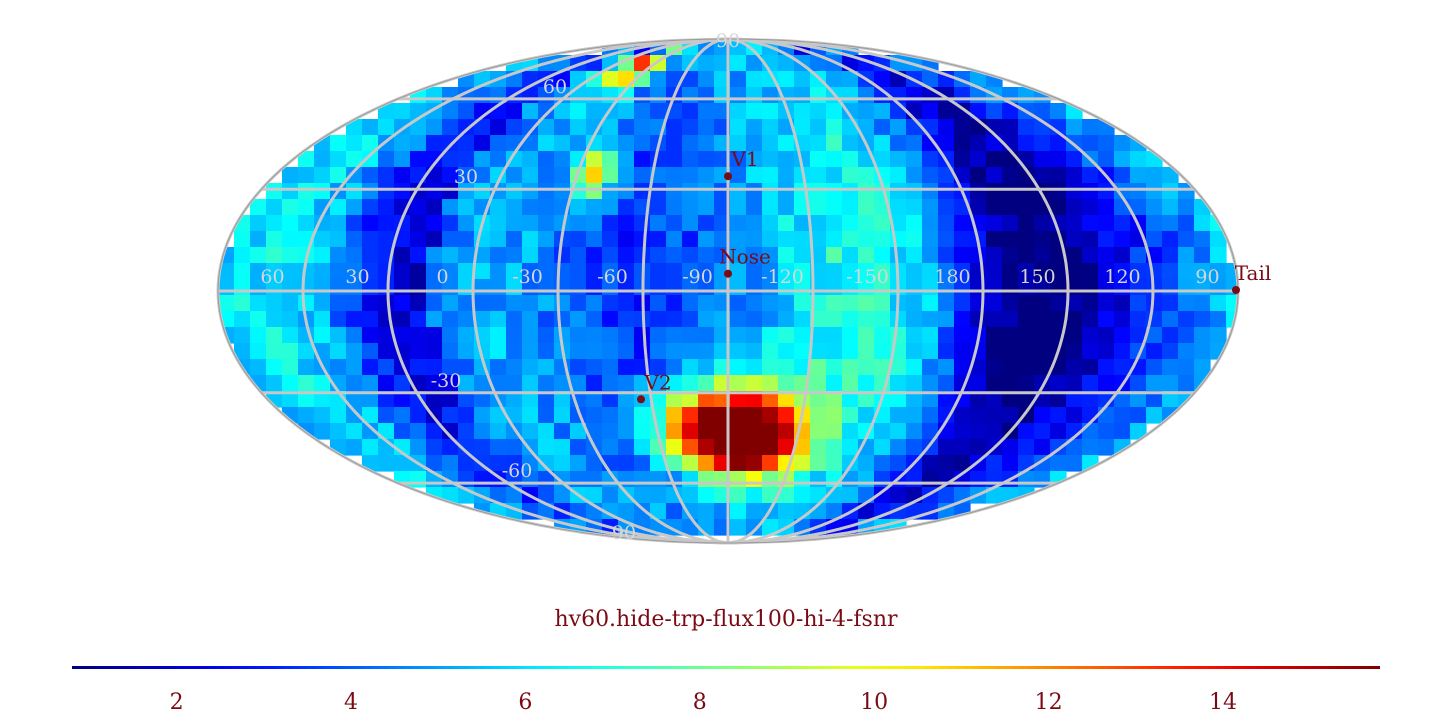 The height and width of the screenshot is (728, 1452). What do you see at coordinates (697, 277) in the screenshot?
I see `longitude-label: -90` at bounding box center [697, 277].